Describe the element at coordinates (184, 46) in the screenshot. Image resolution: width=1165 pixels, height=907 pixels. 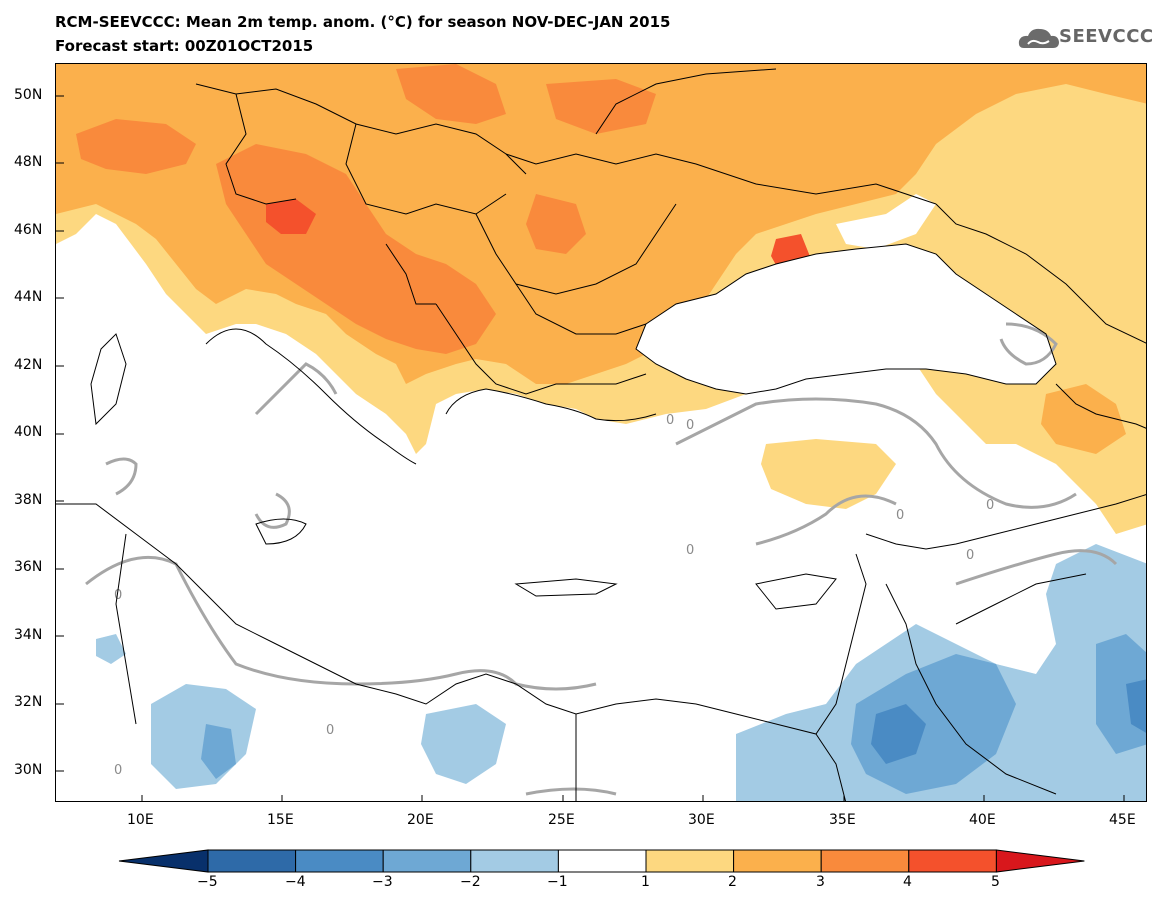
I see `forecast-start-label: Forecast start: 00Z01OCT2015` at that location.